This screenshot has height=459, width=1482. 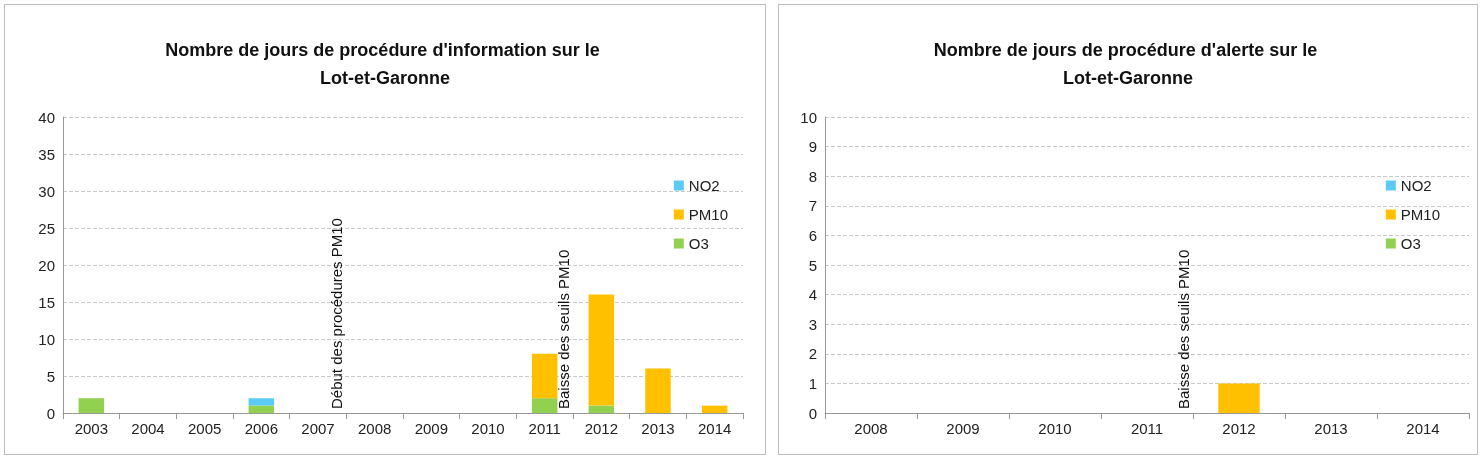 What do you see at coordinates (812, 176) in the screenshot?
I see `y-tick-label: 8` at bounding box center [812, 176].